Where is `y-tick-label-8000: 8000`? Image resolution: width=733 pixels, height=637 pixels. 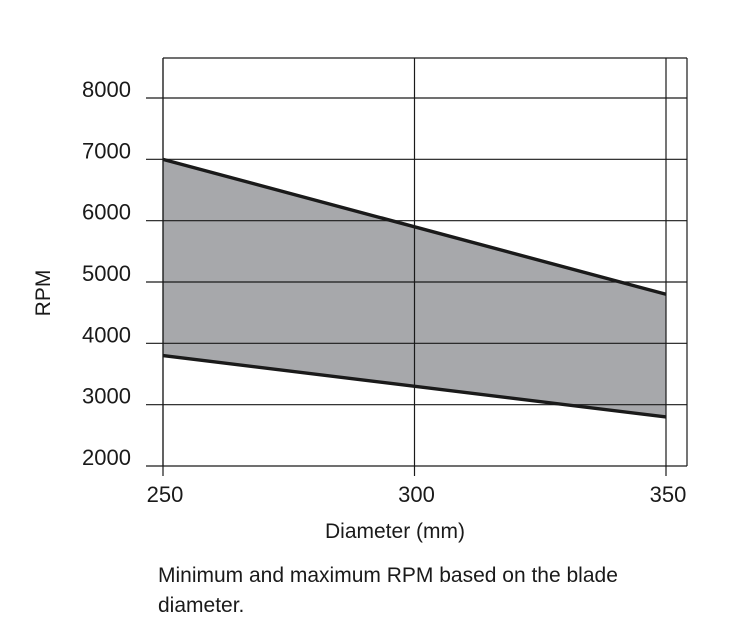
y-tick-label-8000: 8000 is located at coordinates (106, 89).